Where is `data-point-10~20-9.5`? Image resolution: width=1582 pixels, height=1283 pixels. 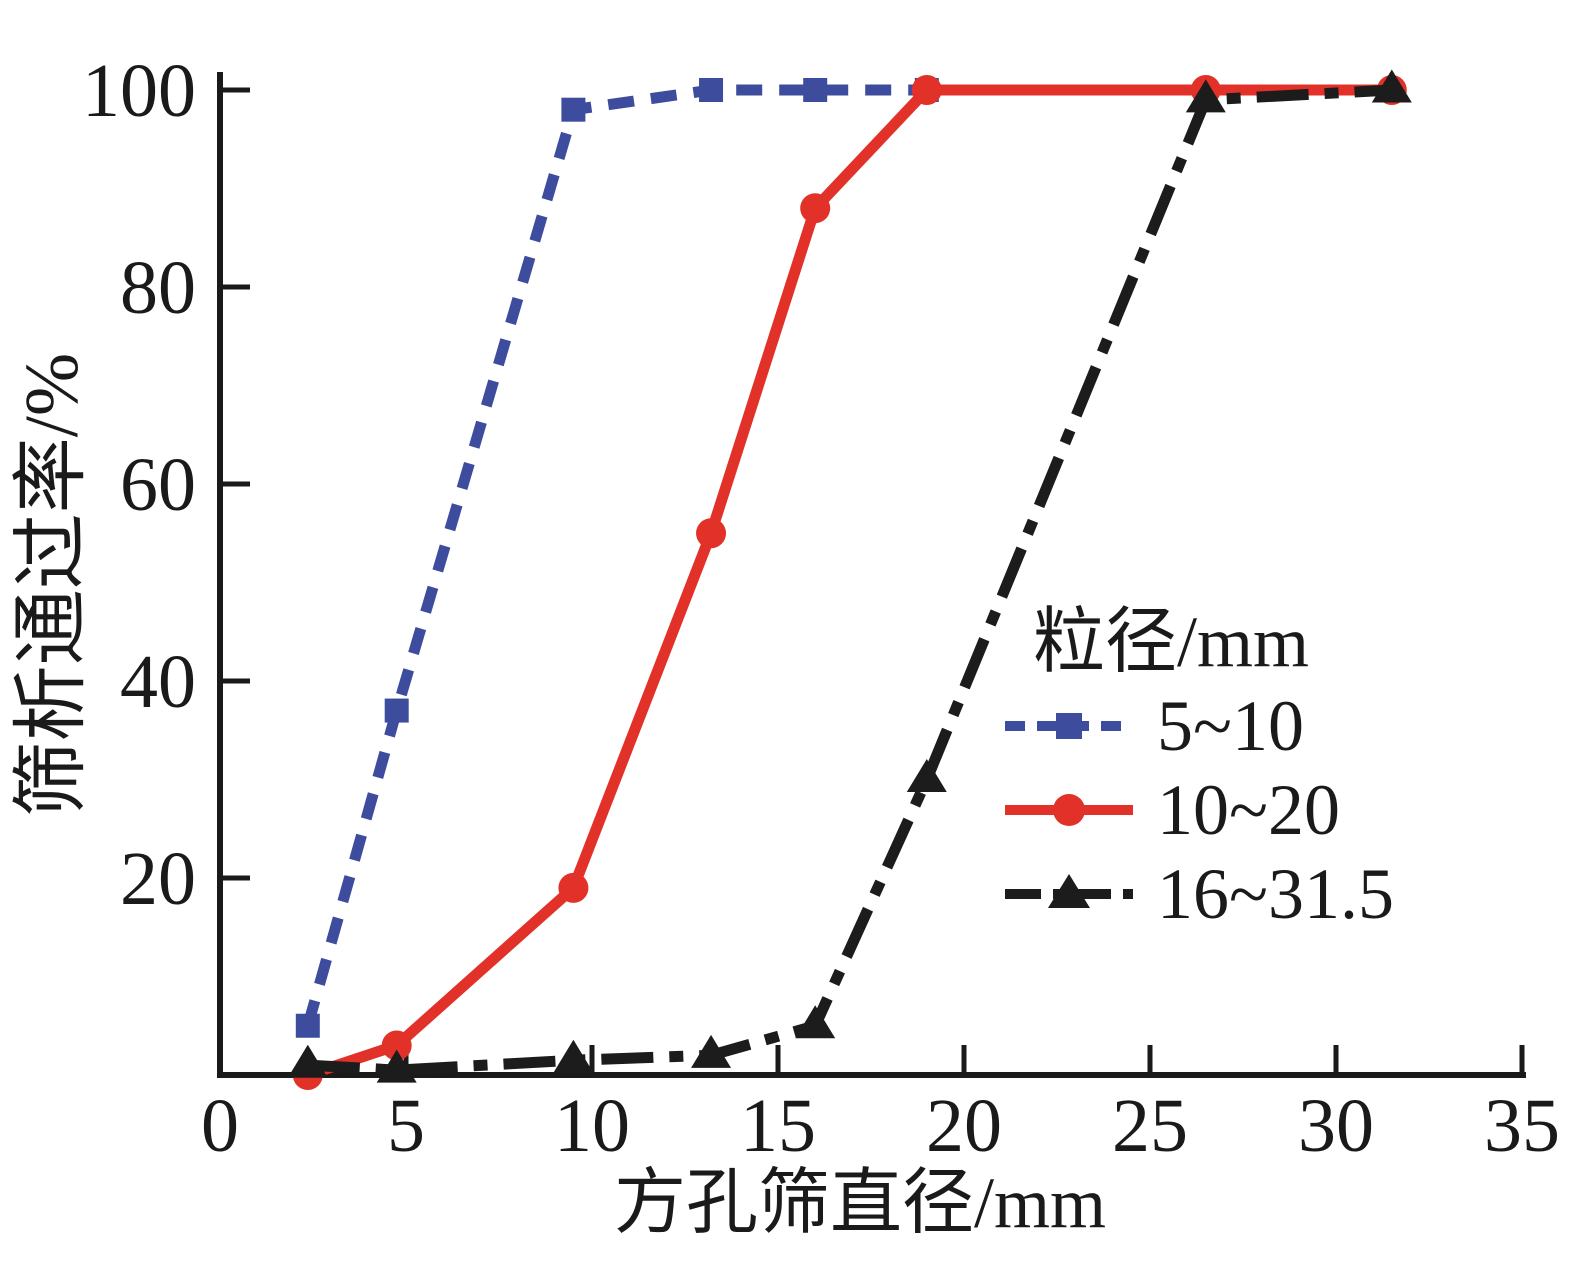
data-point-10~20-9.5 is located at coordinates (573, 887).